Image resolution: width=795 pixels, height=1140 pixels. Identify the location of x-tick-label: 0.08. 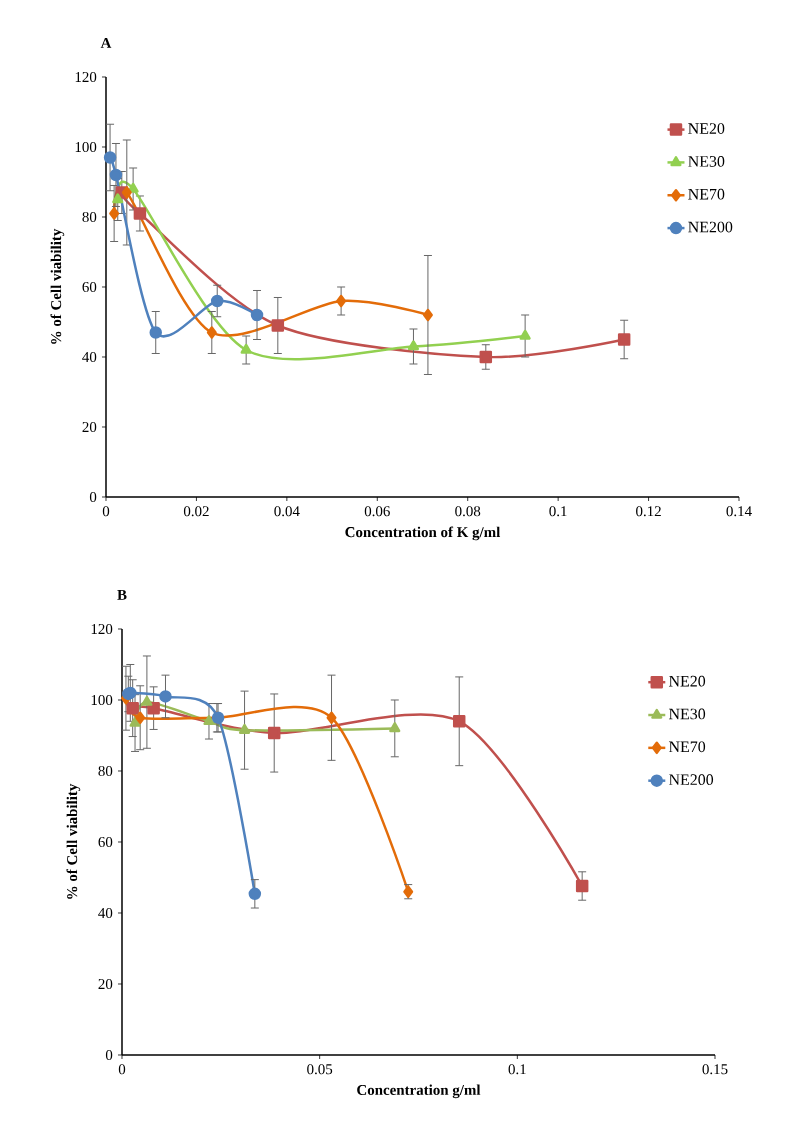
(468, 511).